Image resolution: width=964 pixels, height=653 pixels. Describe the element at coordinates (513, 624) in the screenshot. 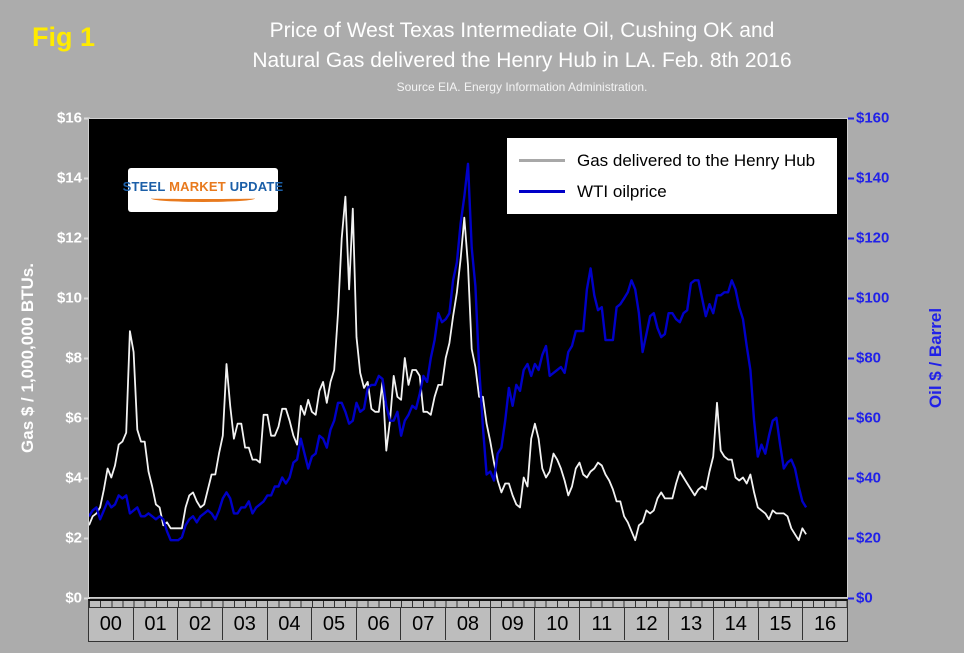

I see `x-axis-year-label: 09` at that location.